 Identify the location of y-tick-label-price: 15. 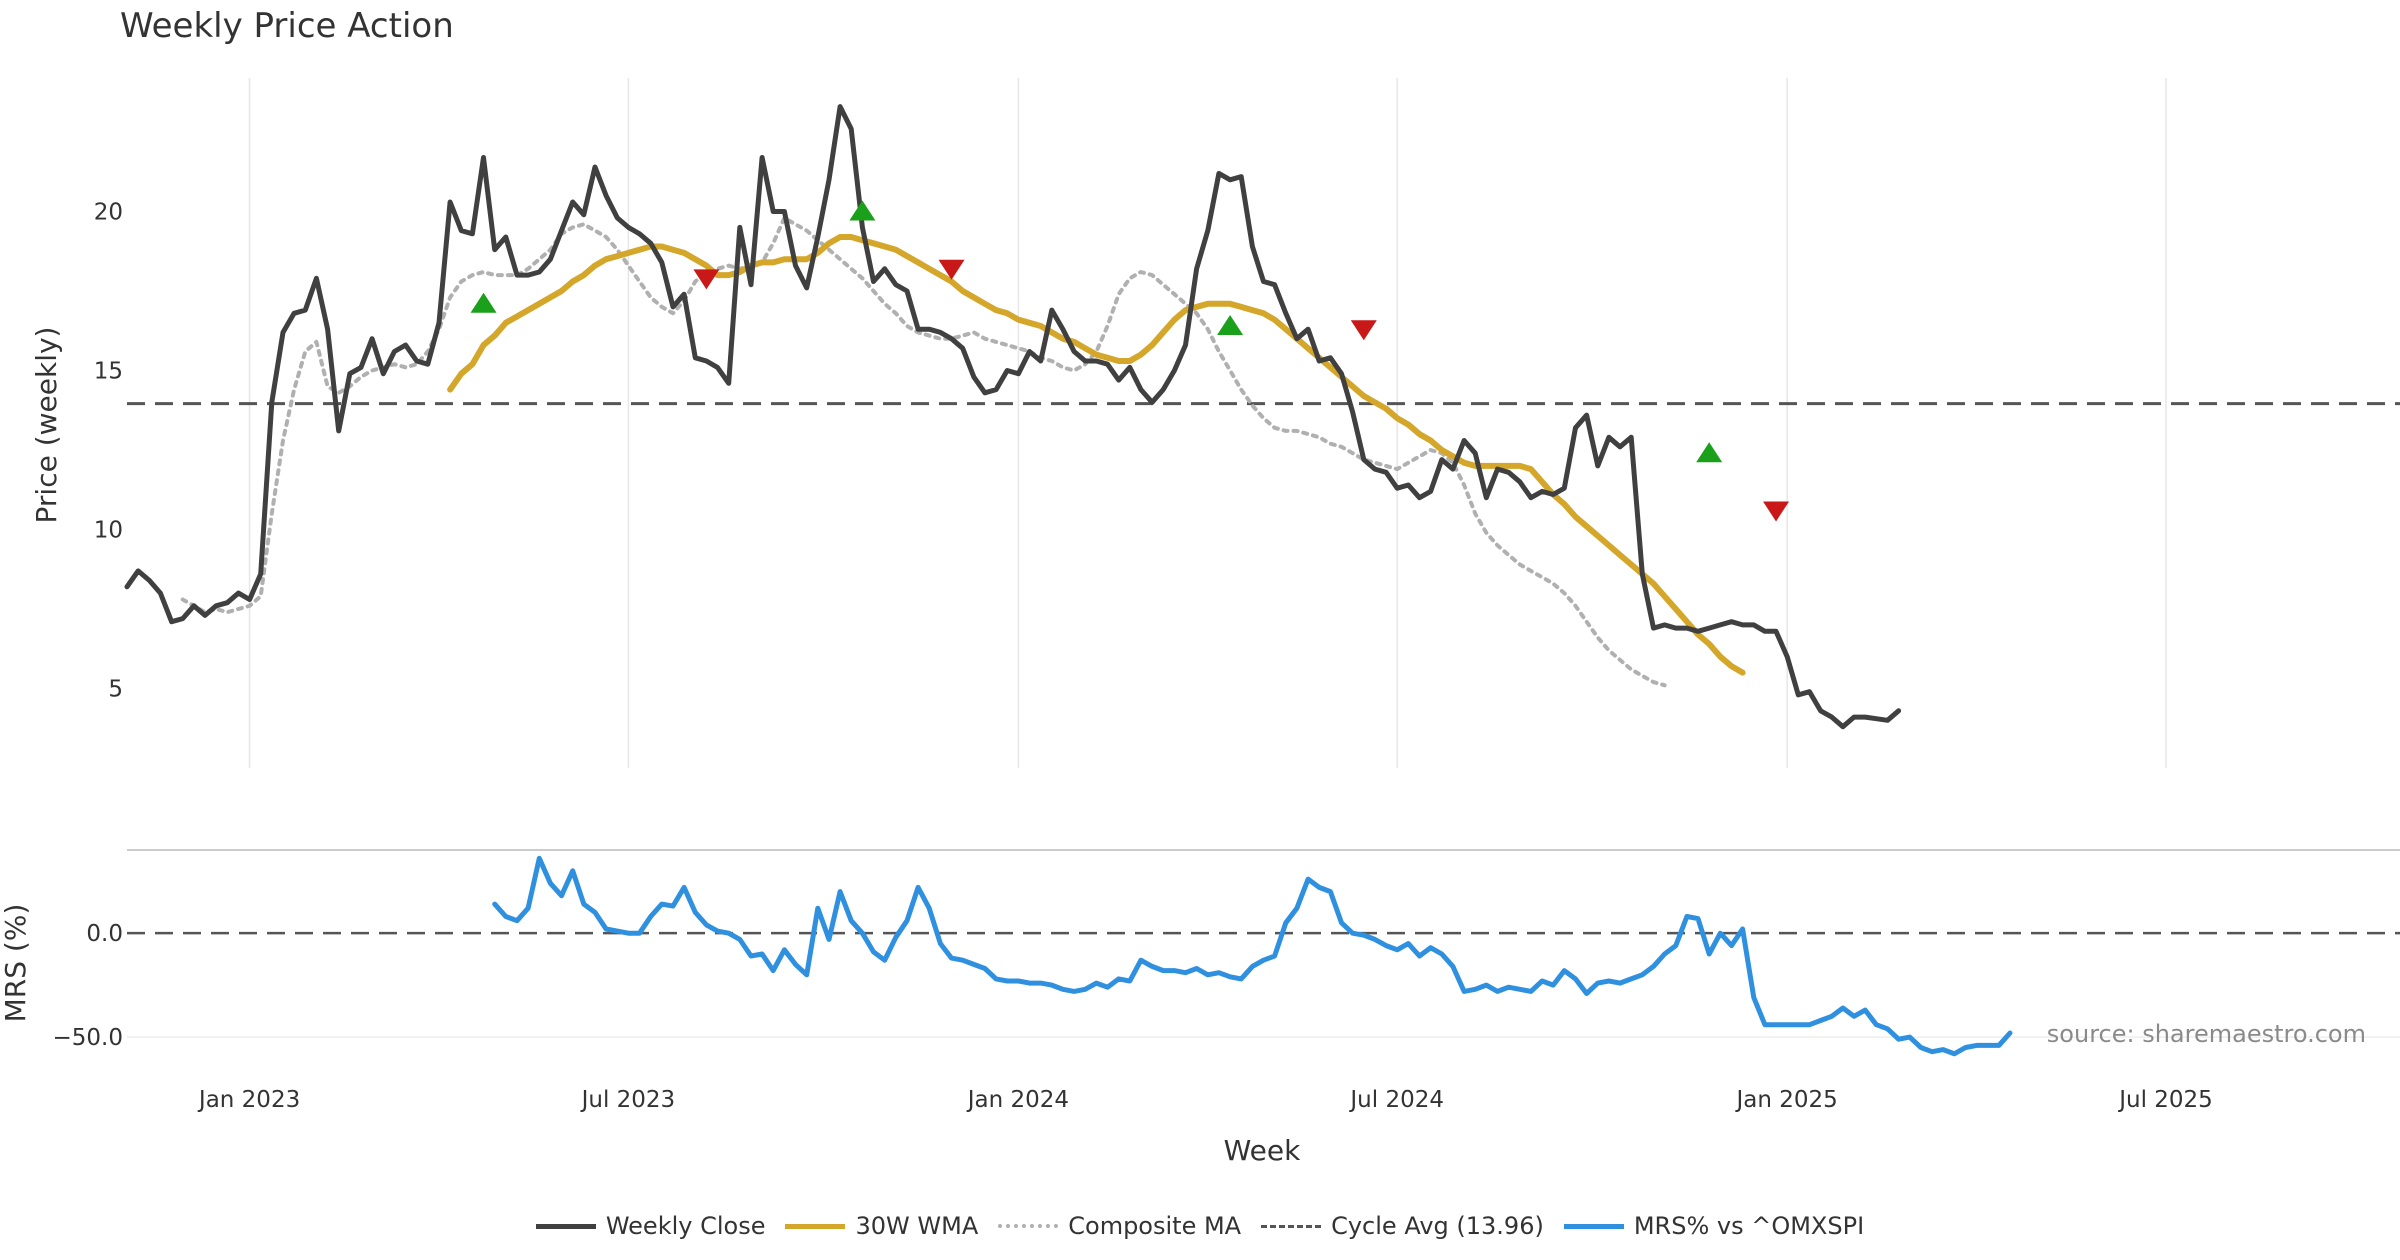
(108, 372).